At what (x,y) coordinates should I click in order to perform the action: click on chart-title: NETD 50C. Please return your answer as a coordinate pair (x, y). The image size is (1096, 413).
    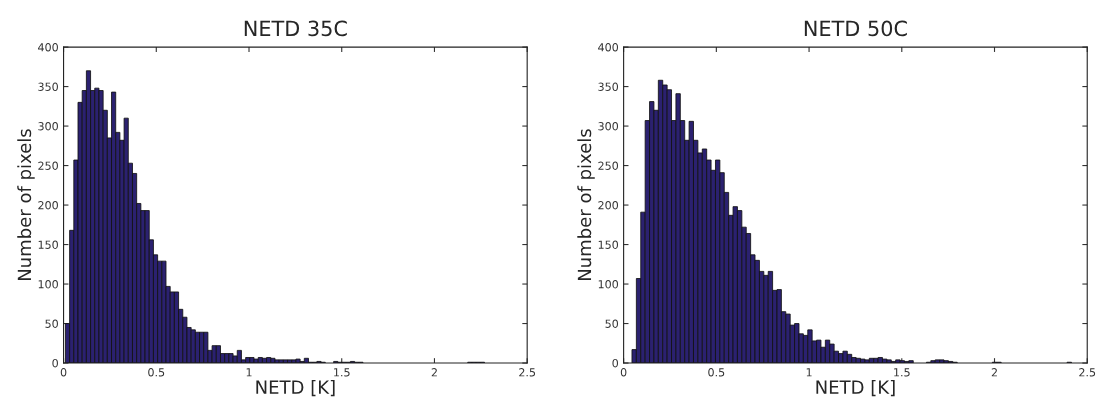
    Looking at the image, I should click on (855, 28).